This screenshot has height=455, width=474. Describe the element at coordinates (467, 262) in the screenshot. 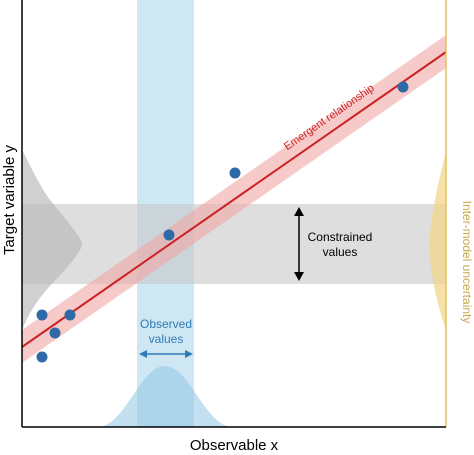

I see `inter-model-uncertainty-label: Inter-model uncertainty` at that location.